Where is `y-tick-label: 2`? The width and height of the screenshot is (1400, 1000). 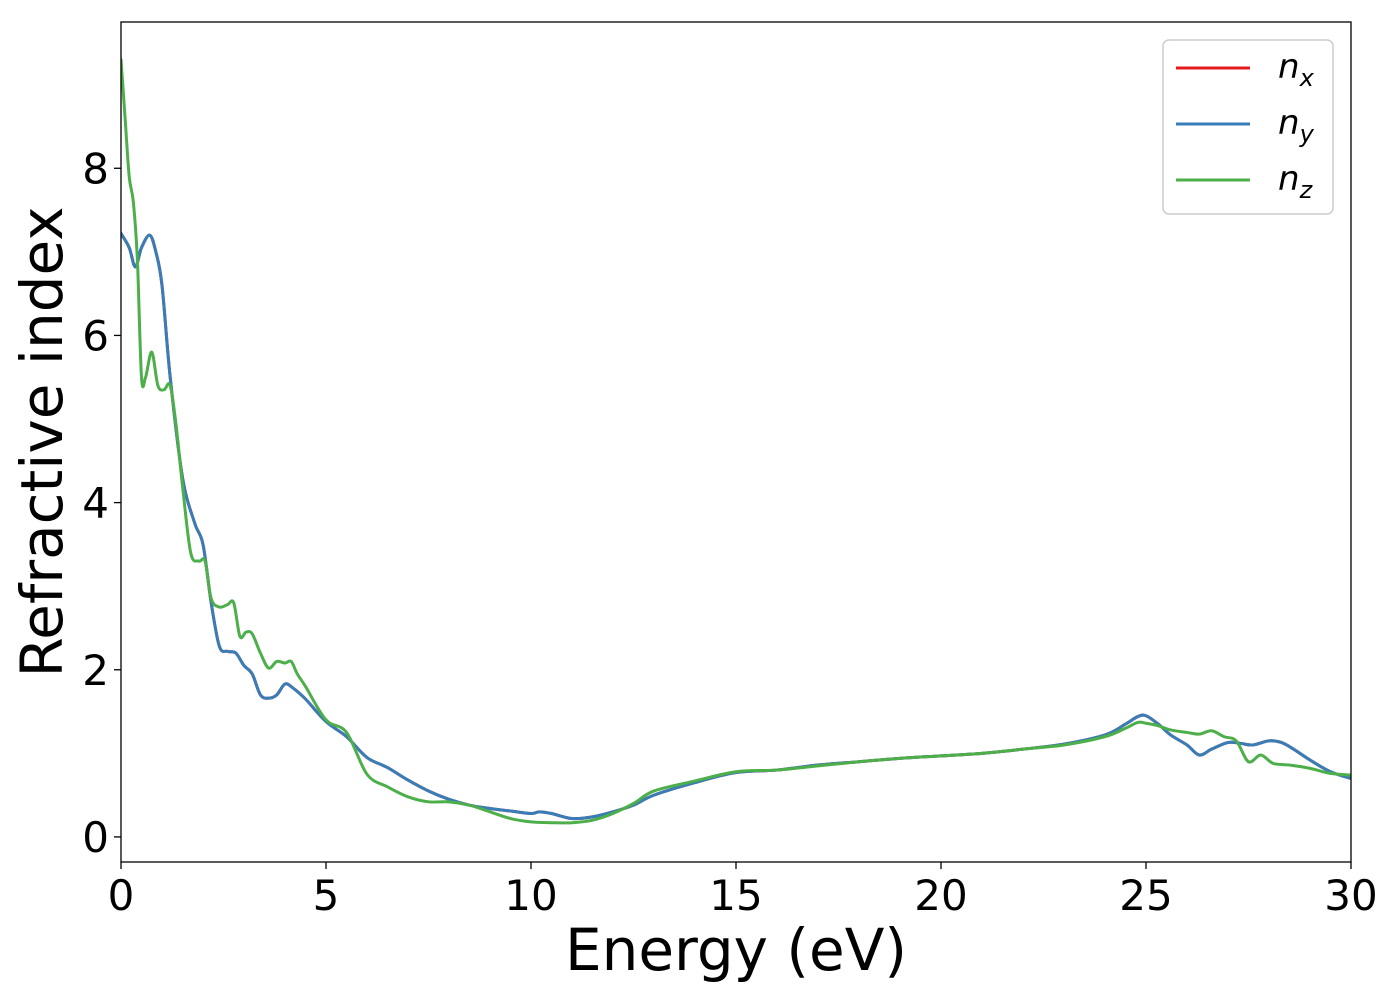 y-tick-label: 2 is located at coordinates (95, 670).